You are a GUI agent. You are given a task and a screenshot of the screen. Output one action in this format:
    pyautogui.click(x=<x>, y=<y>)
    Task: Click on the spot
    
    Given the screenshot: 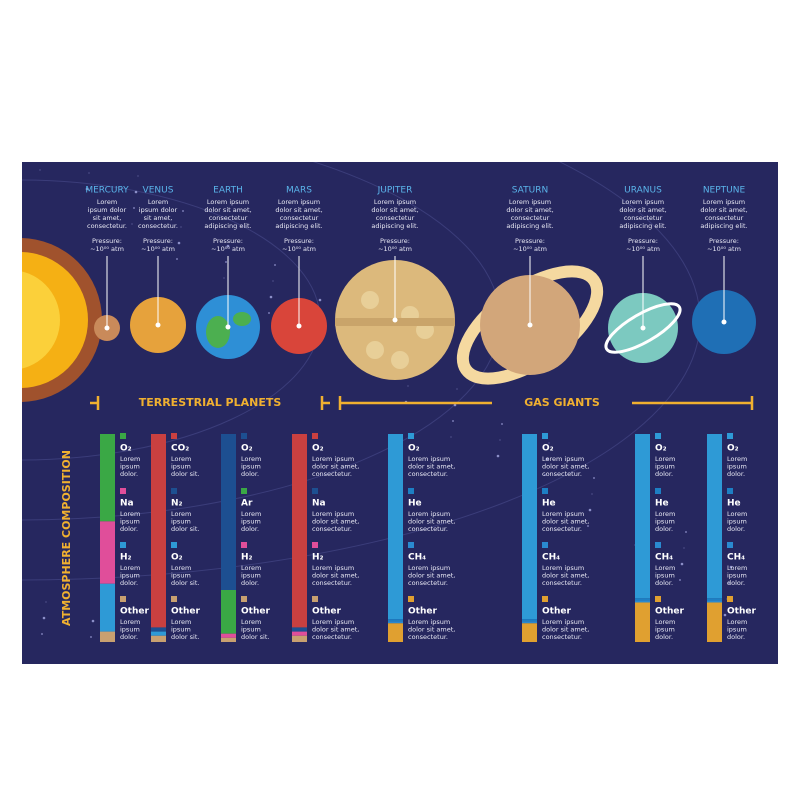 What is the action you would take?
    pyautogui.click(x=375, y=350)
    